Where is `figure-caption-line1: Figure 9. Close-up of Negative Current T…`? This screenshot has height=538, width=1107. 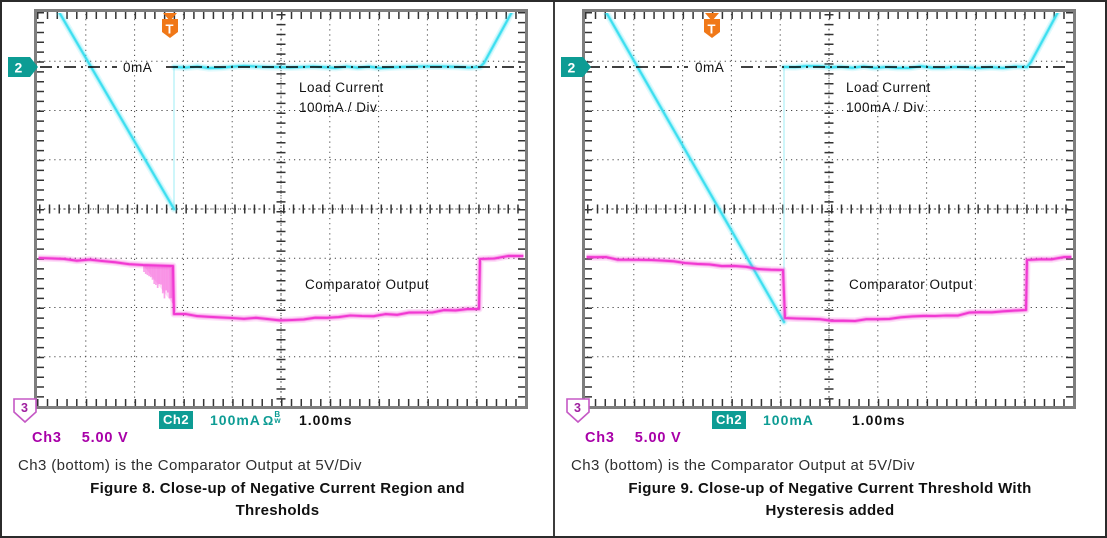 figure-caption-line1: Figure 9. Close-up of Negative Current T… is located at coordinates (830, 488).